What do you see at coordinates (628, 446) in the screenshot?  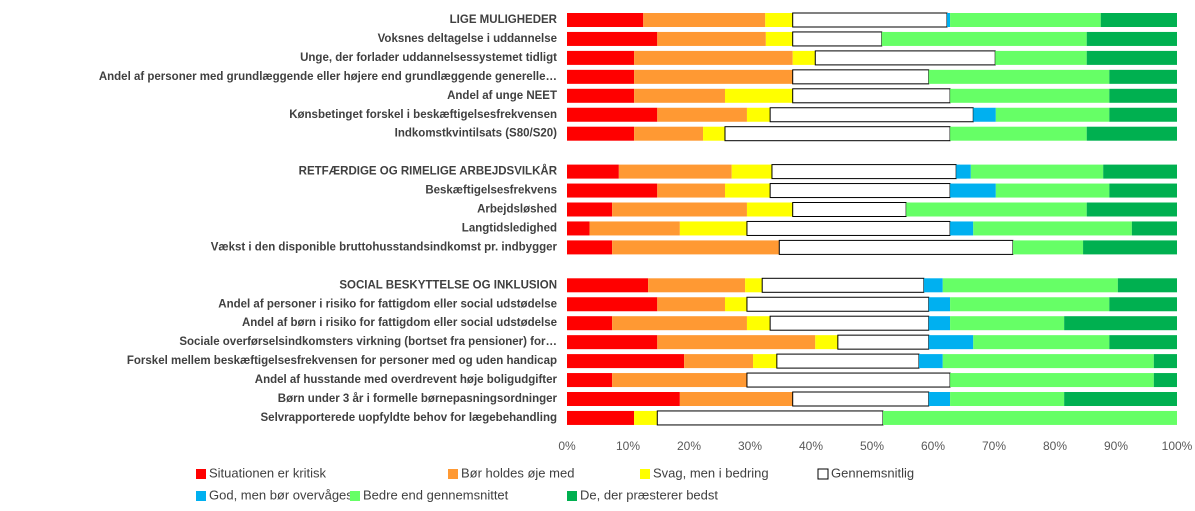 I see `x-tick-label: 10%` at bounding box center [628, 446].